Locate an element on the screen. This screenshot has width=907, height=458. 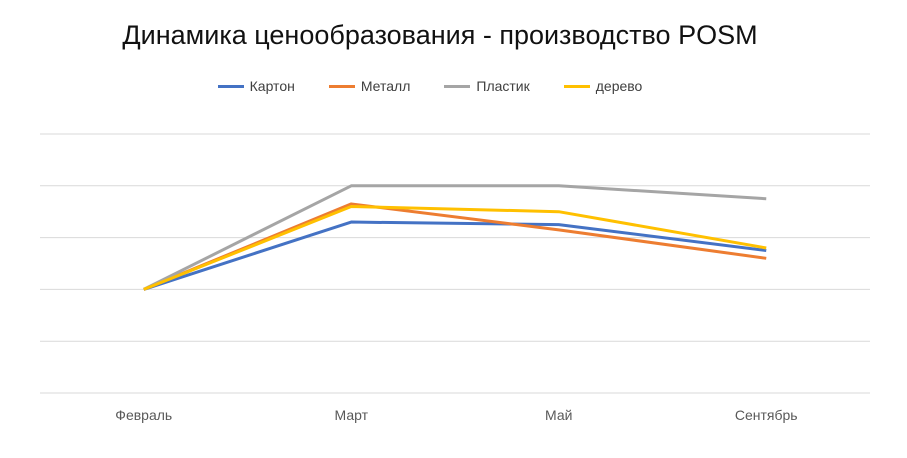
legend-label-derevo: дерево is located at coordinates (619, 86).